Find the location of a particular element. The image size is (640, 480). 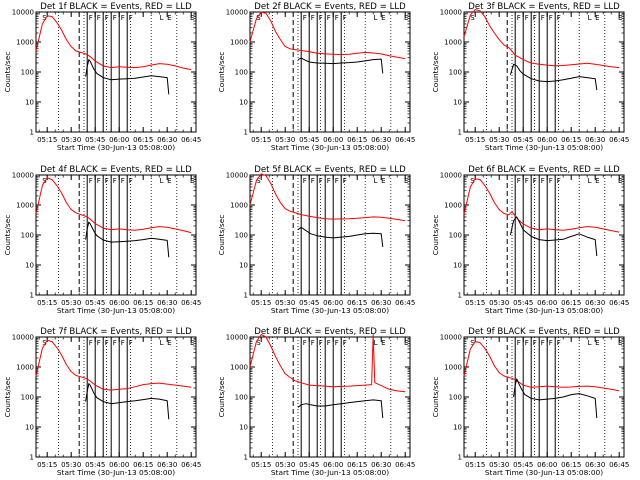

panel-title: Det 2f BLACK = Events, RED = LLD is located at coordinates (330, 7).